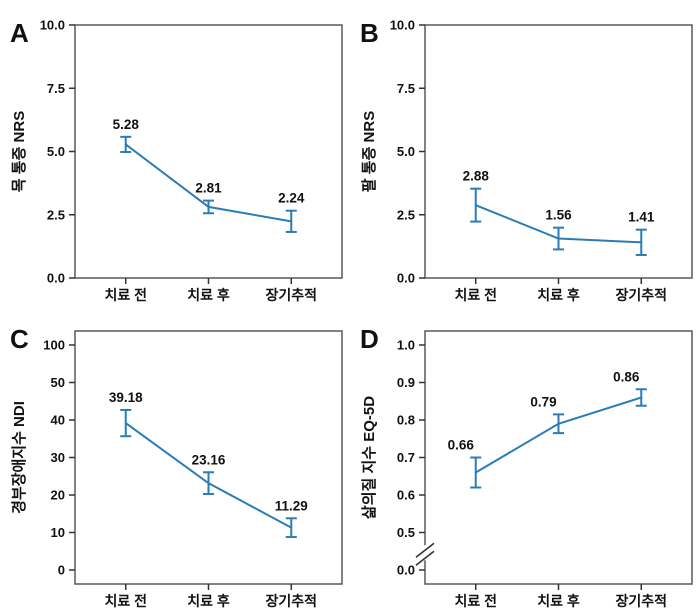 The width and height of the screenshot is (700, 611). I want to click on data-point-label: 5.28, so click(126, 124).